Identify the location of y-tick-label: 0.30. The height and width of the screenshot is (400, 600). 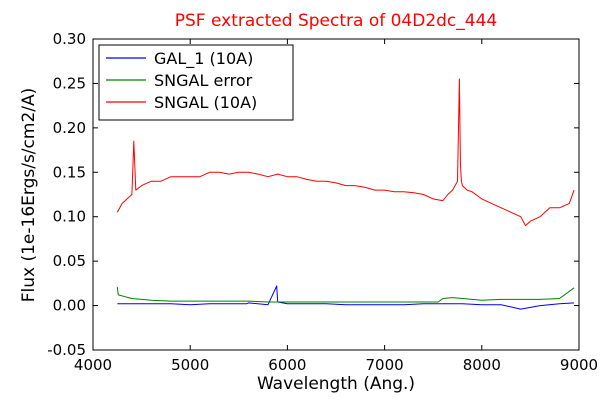
(69, 39).